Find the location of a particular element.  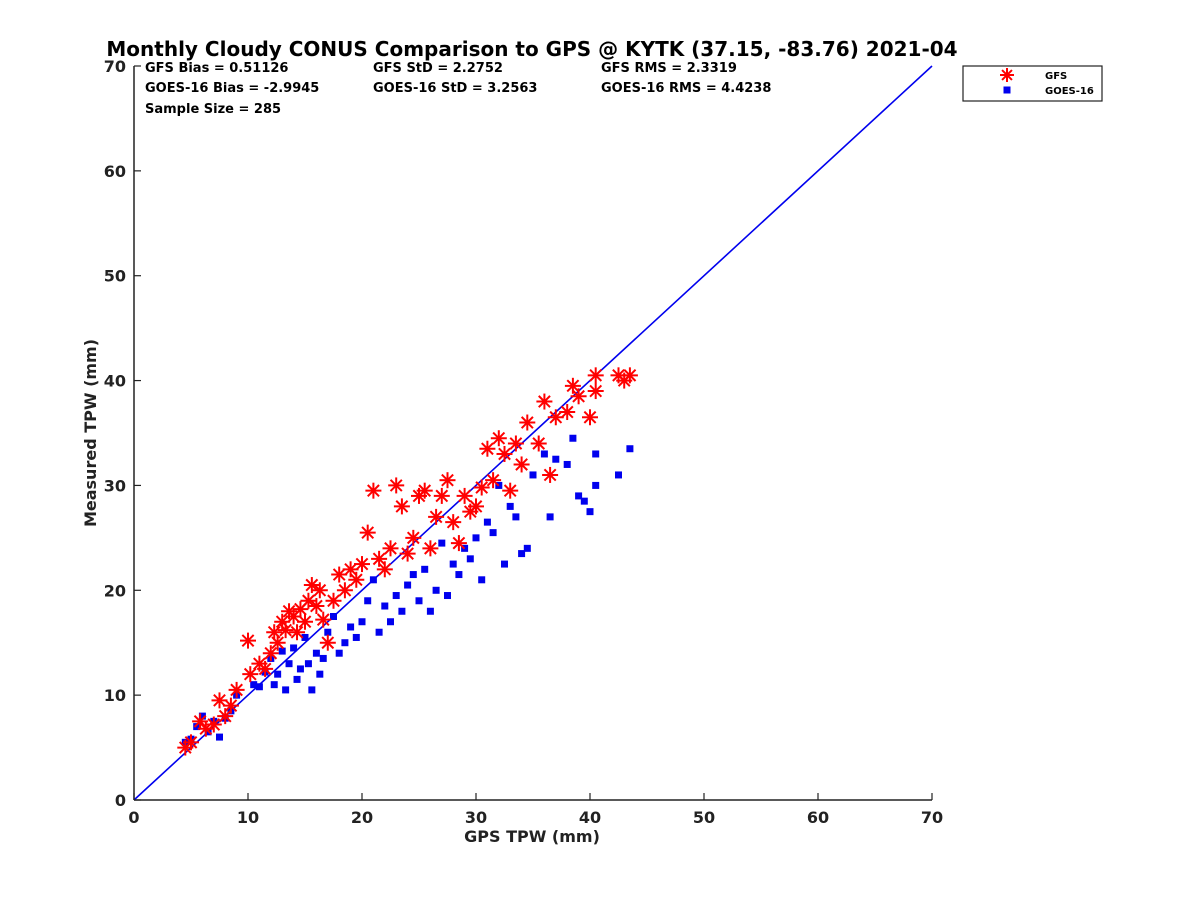

x-tick-label: 30 is located at coordinates (476, 817).